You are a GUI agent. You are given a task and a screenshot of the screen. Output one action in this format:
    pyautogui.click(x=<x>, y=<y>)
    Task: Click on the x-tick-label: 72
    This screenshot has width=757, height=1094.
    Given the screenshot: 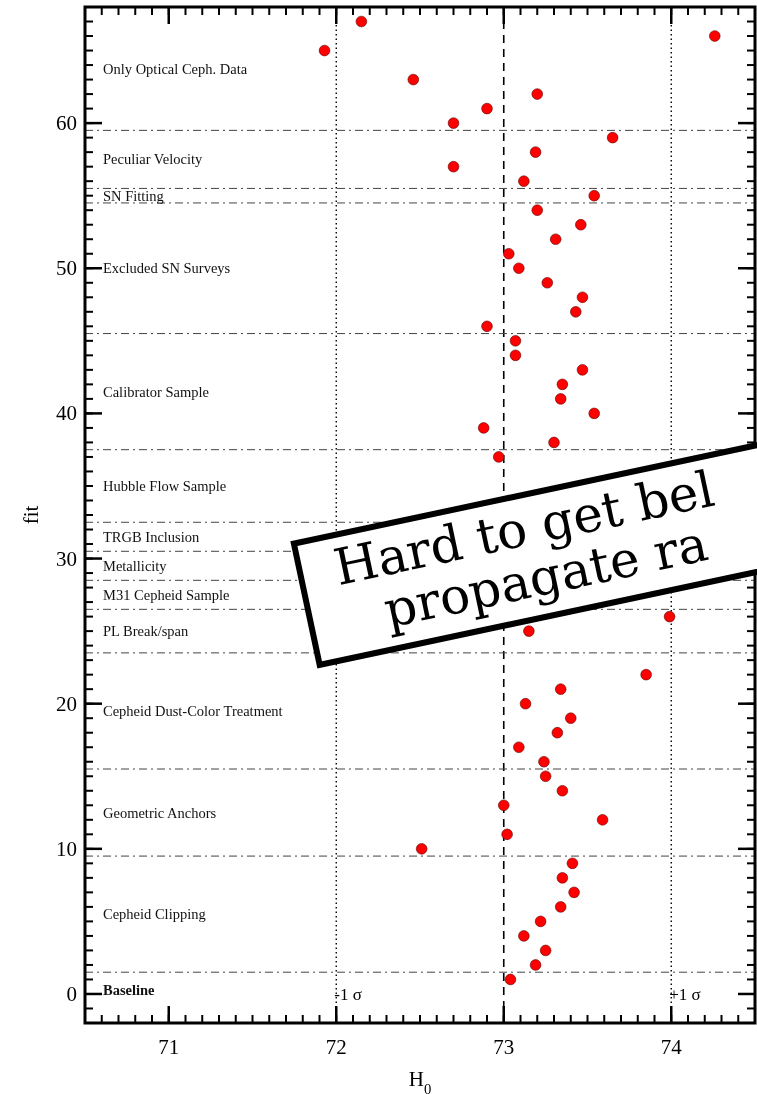 What is the action you would take?
    pyautogui.click(x=336, y=1047)
    